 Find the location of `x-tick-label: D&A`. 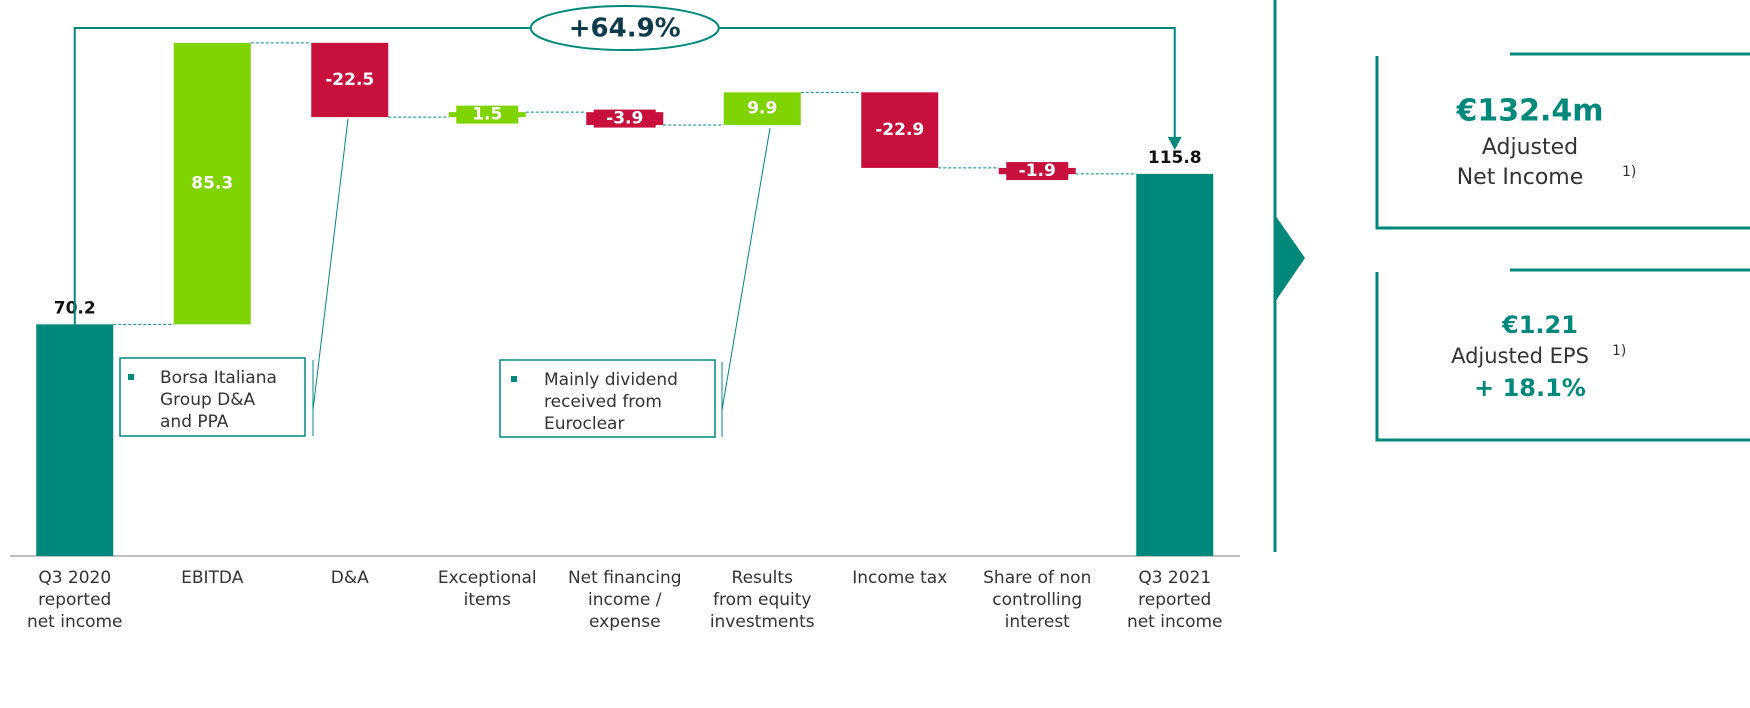

x-tick-label: D&A is located at coordinates (350, 578).